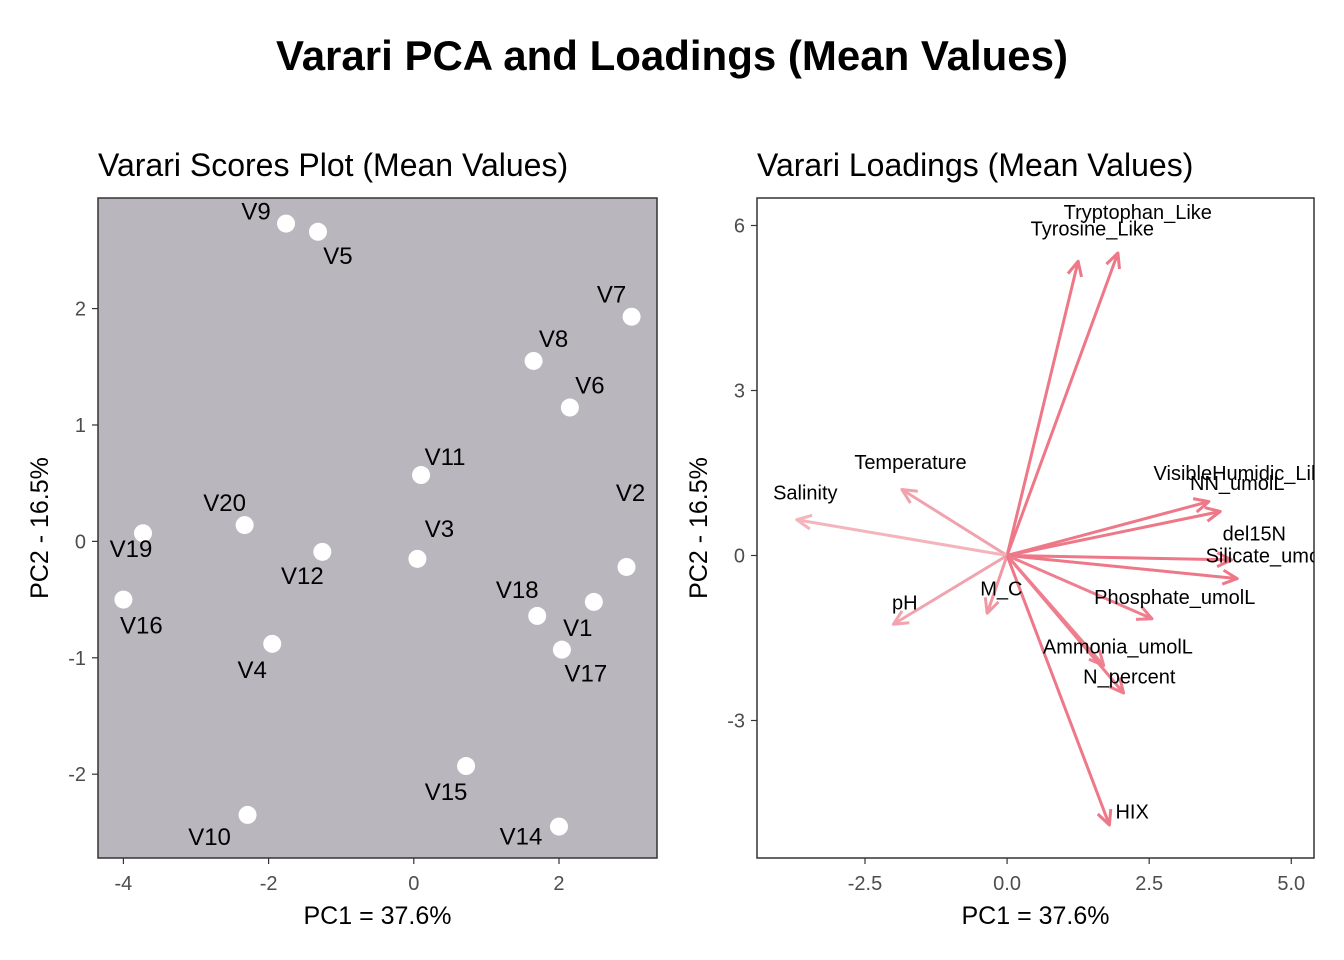 This screenshot has height=960, width=1344. Describe the element at coordinates (1291, 884) in the screenshot. I see `x-tick-label: 5.0` at that location.